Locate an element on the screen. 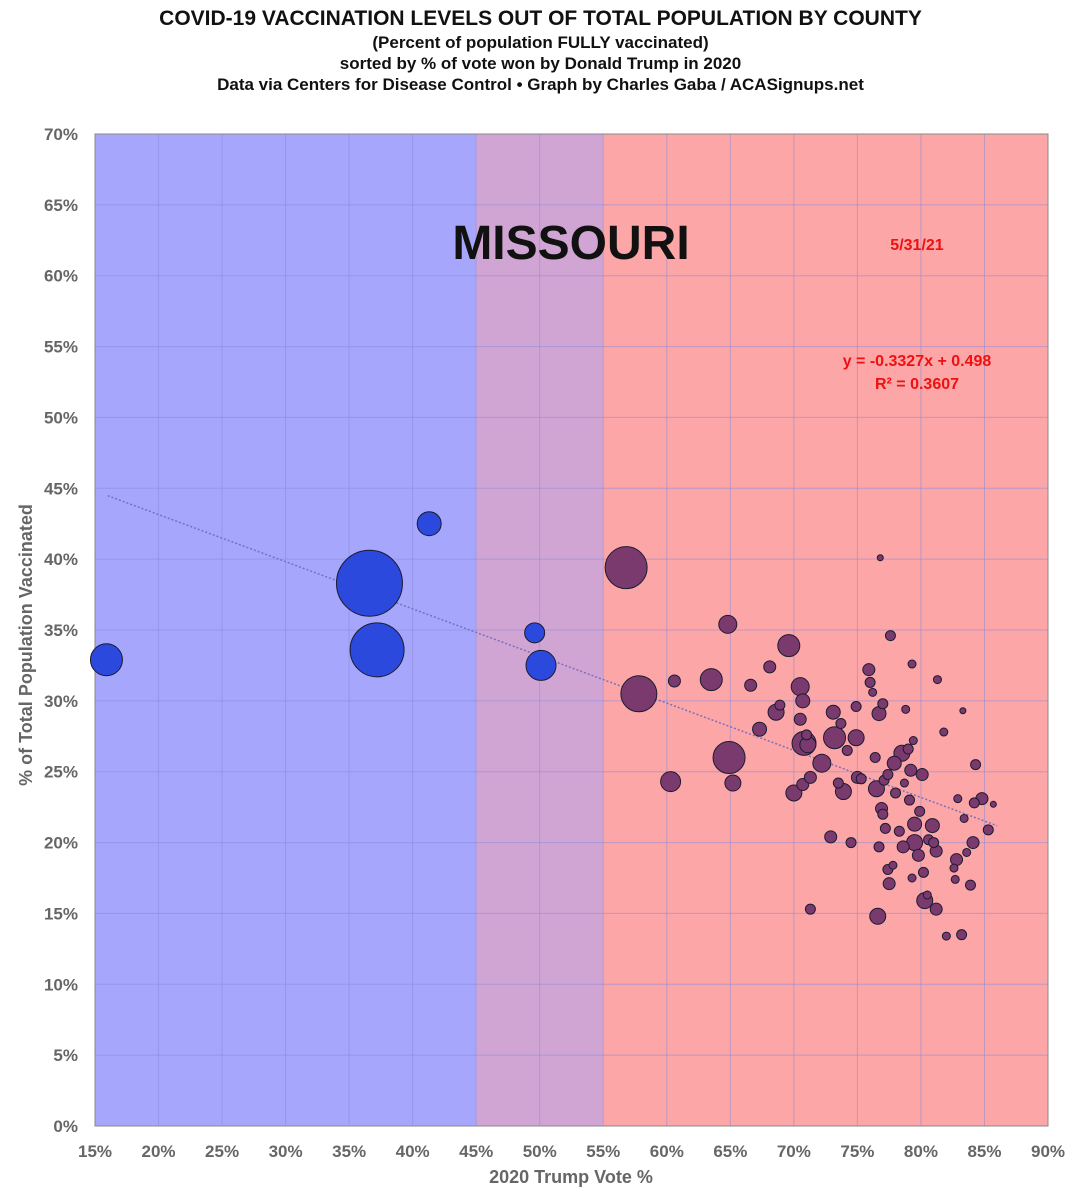 This screenshot has width=1081, height=1200. y-tick-label: 65% is located at coordinates (61, 205).